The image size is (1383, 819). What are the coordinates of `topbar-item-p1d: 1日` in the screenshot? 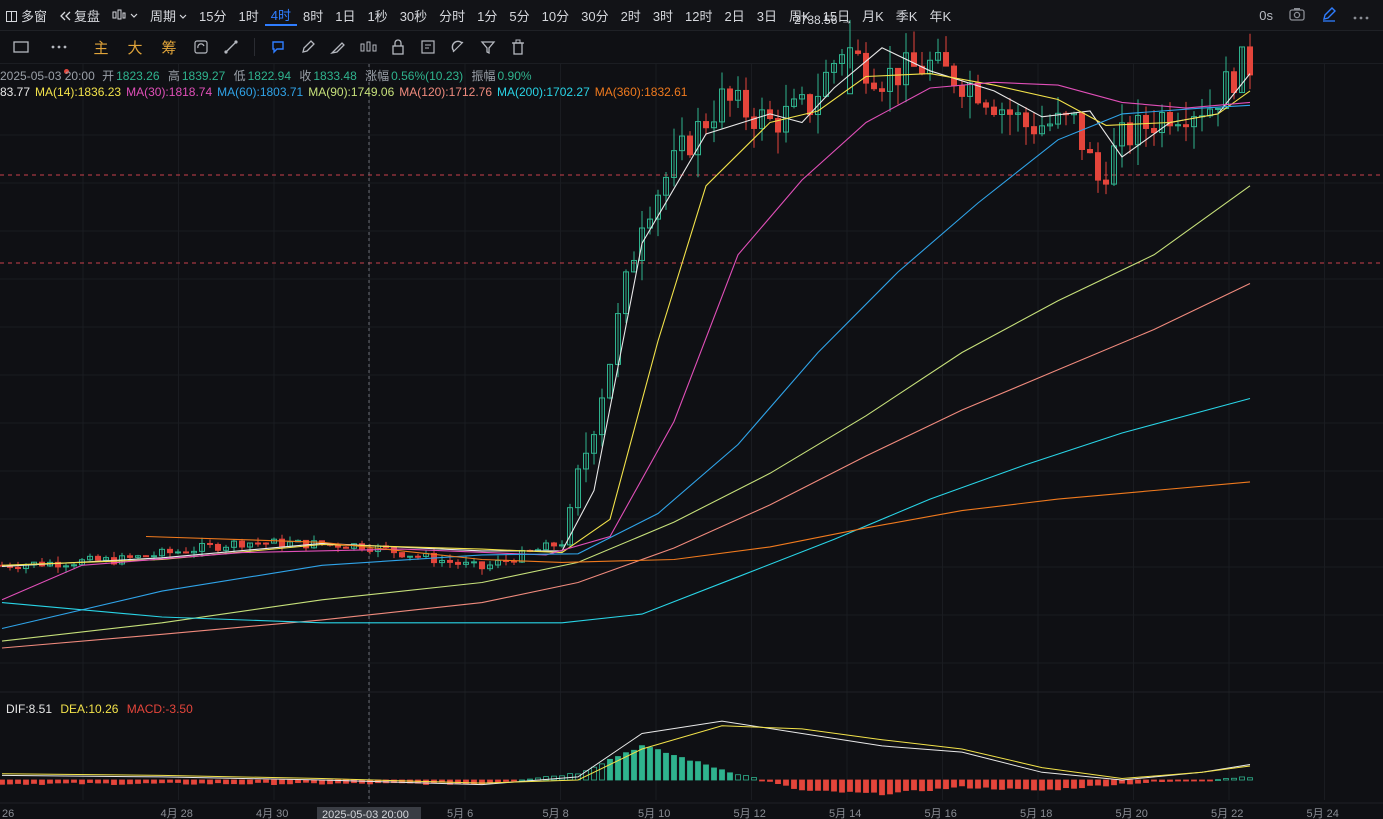 It's located at (345, 15).